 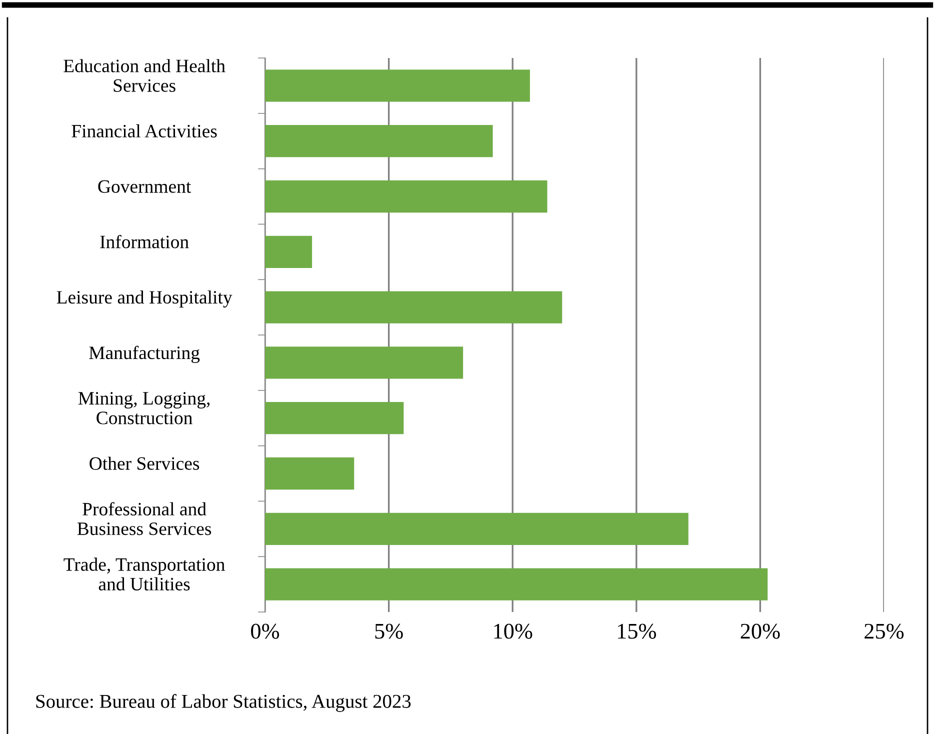 I want to click on y-tick-label: Trade, Transportation and Utilities, so click(x=144, y=574).